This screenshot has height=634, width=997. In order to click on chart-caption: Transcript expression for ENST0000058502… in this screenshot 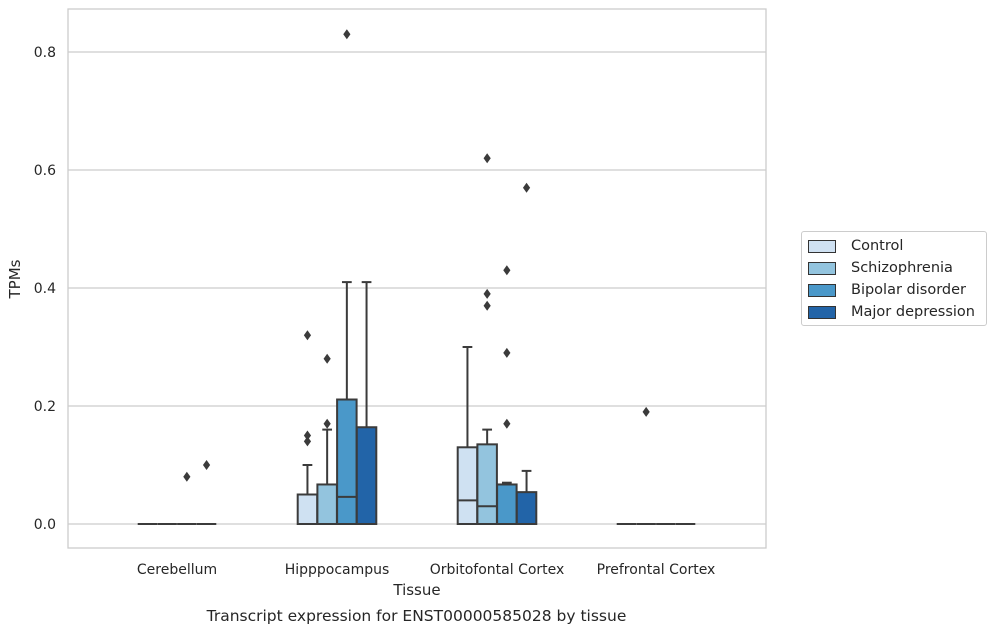, I will do `click(416, 616)`.